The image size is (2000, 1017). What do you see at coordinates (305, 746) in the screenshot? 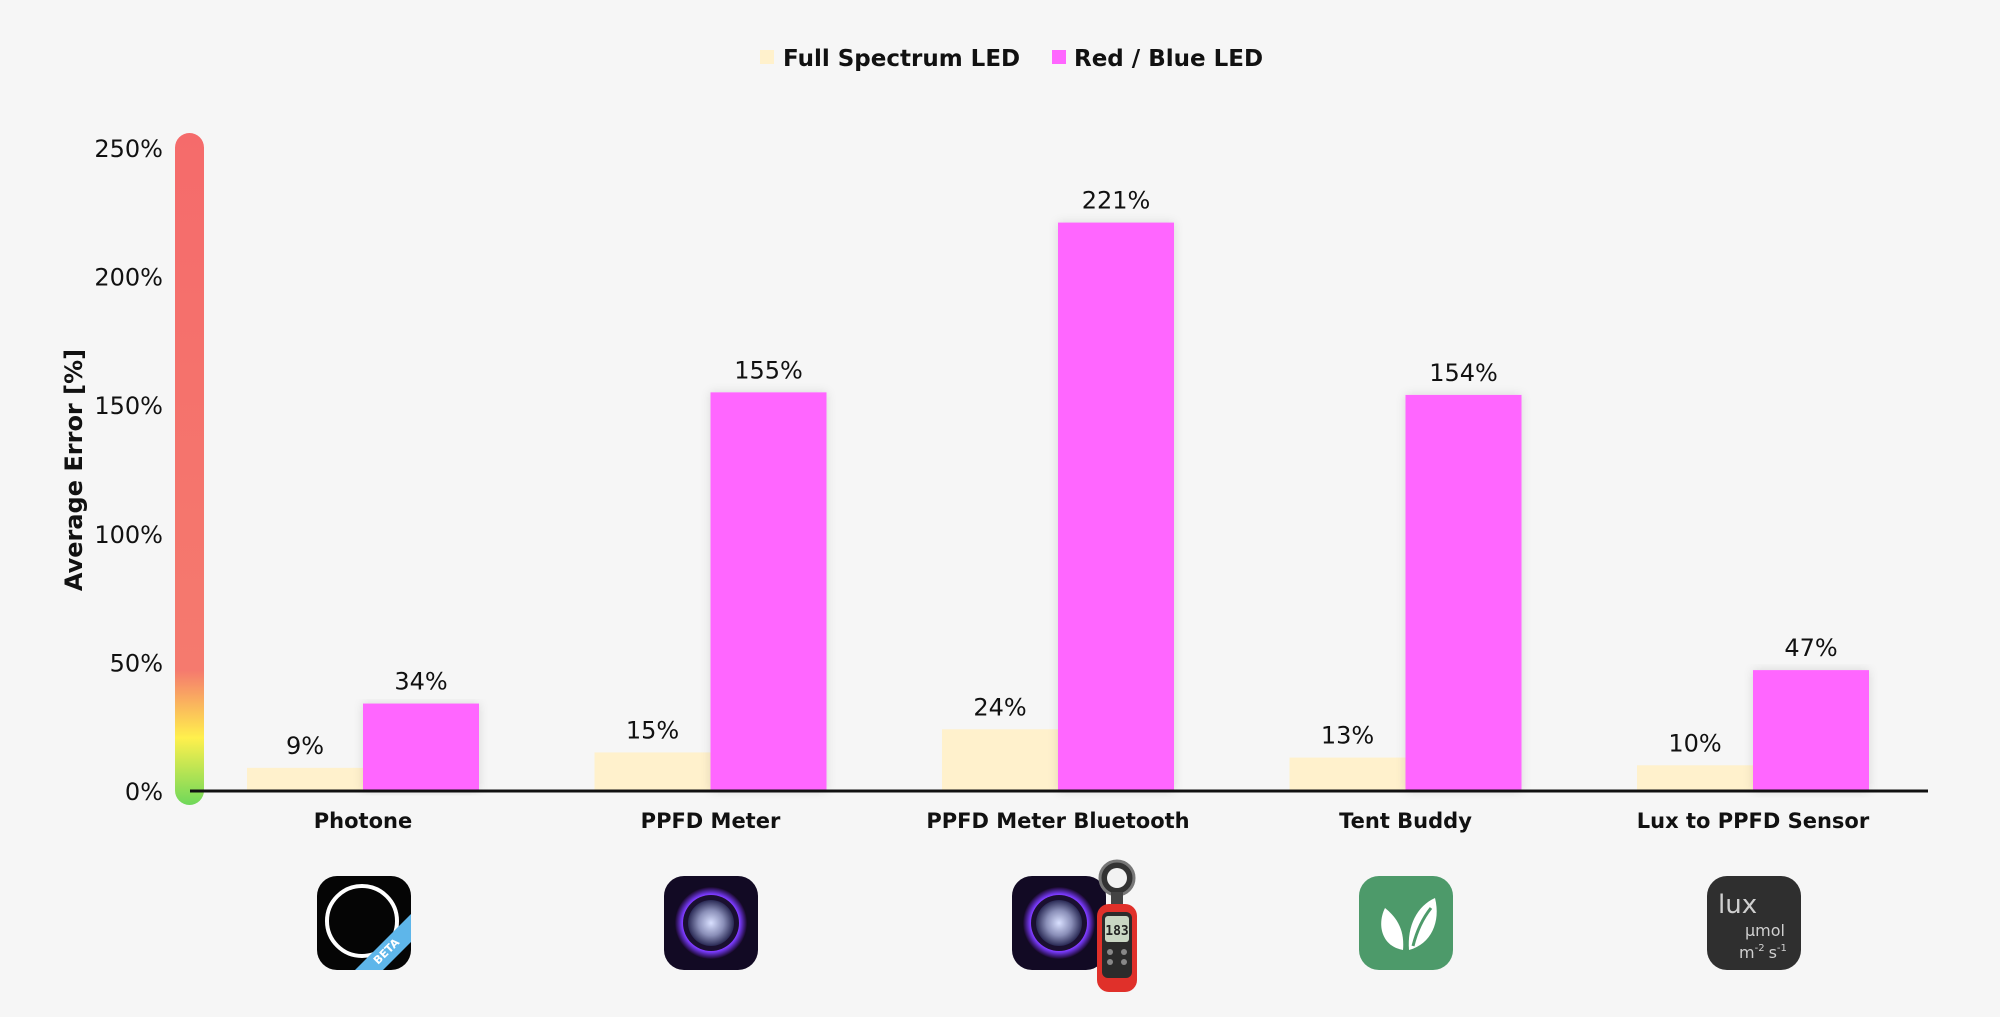
I see `value-label-full-spectrum-led-photone: 9%` at bounding box center [305, 746].